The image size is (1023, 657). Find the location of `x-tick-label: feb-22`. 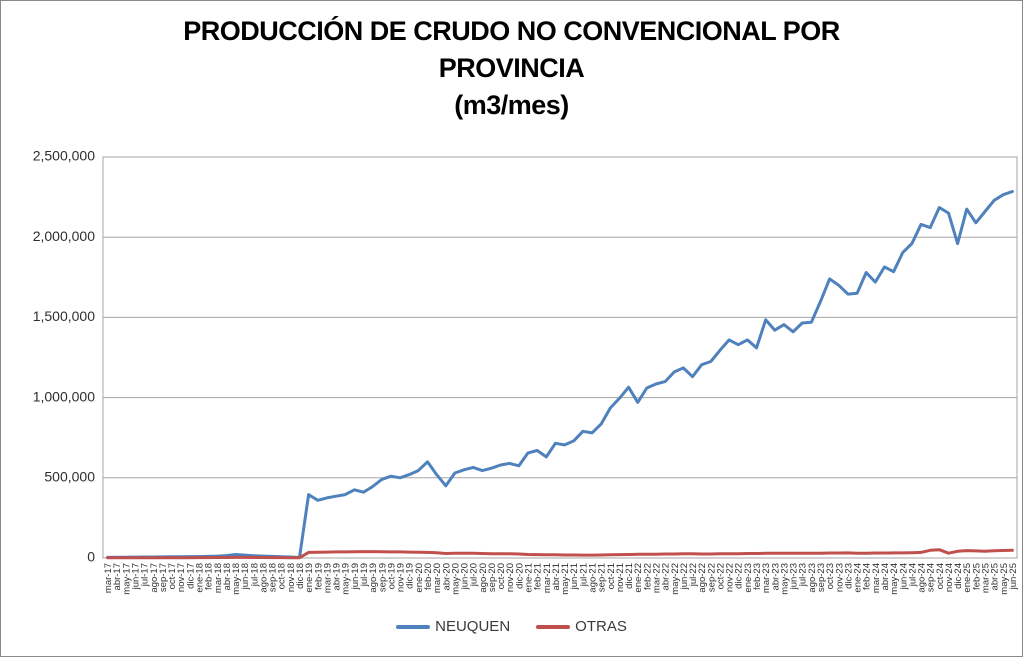

x-tick-label: feb-22 is located at coordinates (647, 576).